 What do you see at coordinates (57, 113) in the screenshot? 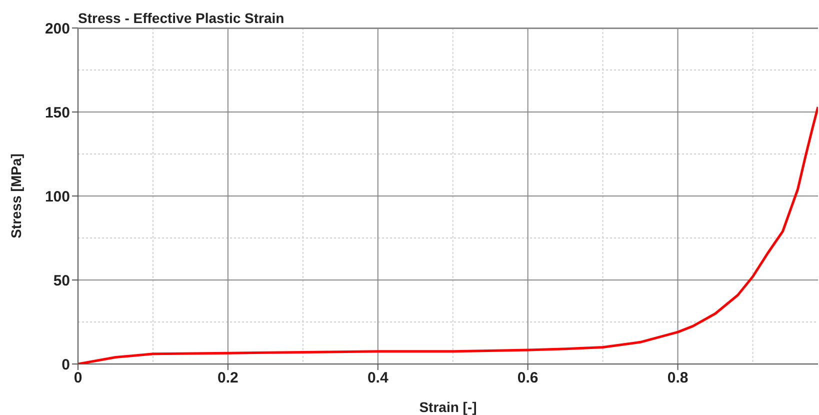
I see `y-tick-label: 150` at bounding box center [57, 113].